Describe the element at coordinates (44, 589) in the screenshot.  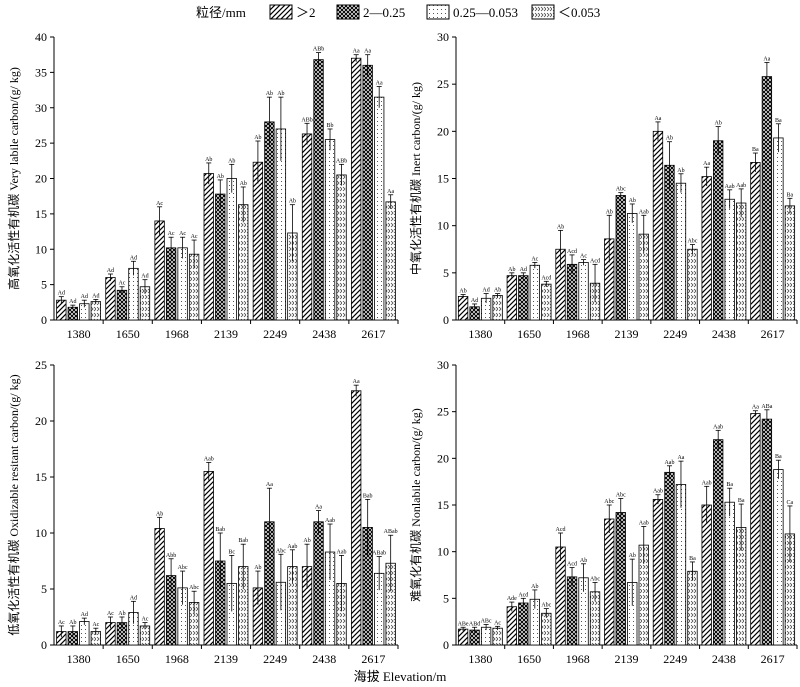
I see `y-tick-label: 5` at that location.